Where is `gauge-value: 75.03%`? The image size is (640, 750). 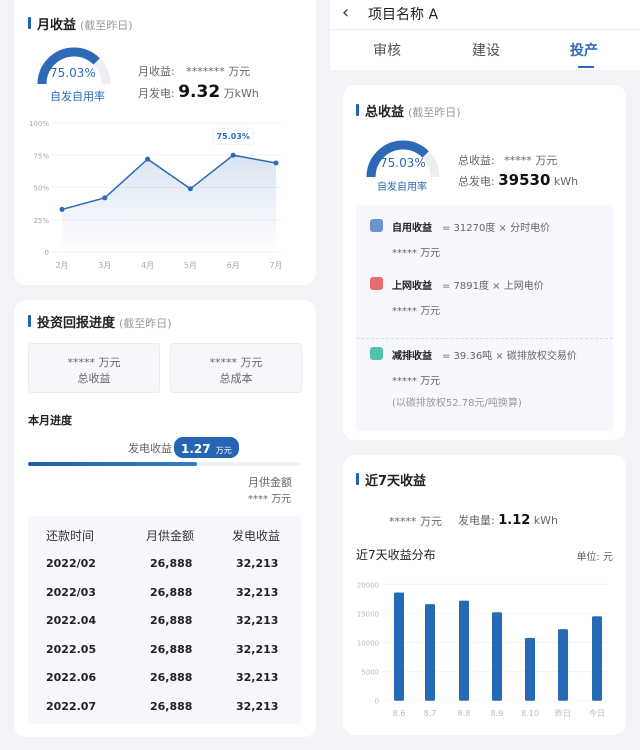
gauge-value: 75.03% is located at coordinates (403, 163).